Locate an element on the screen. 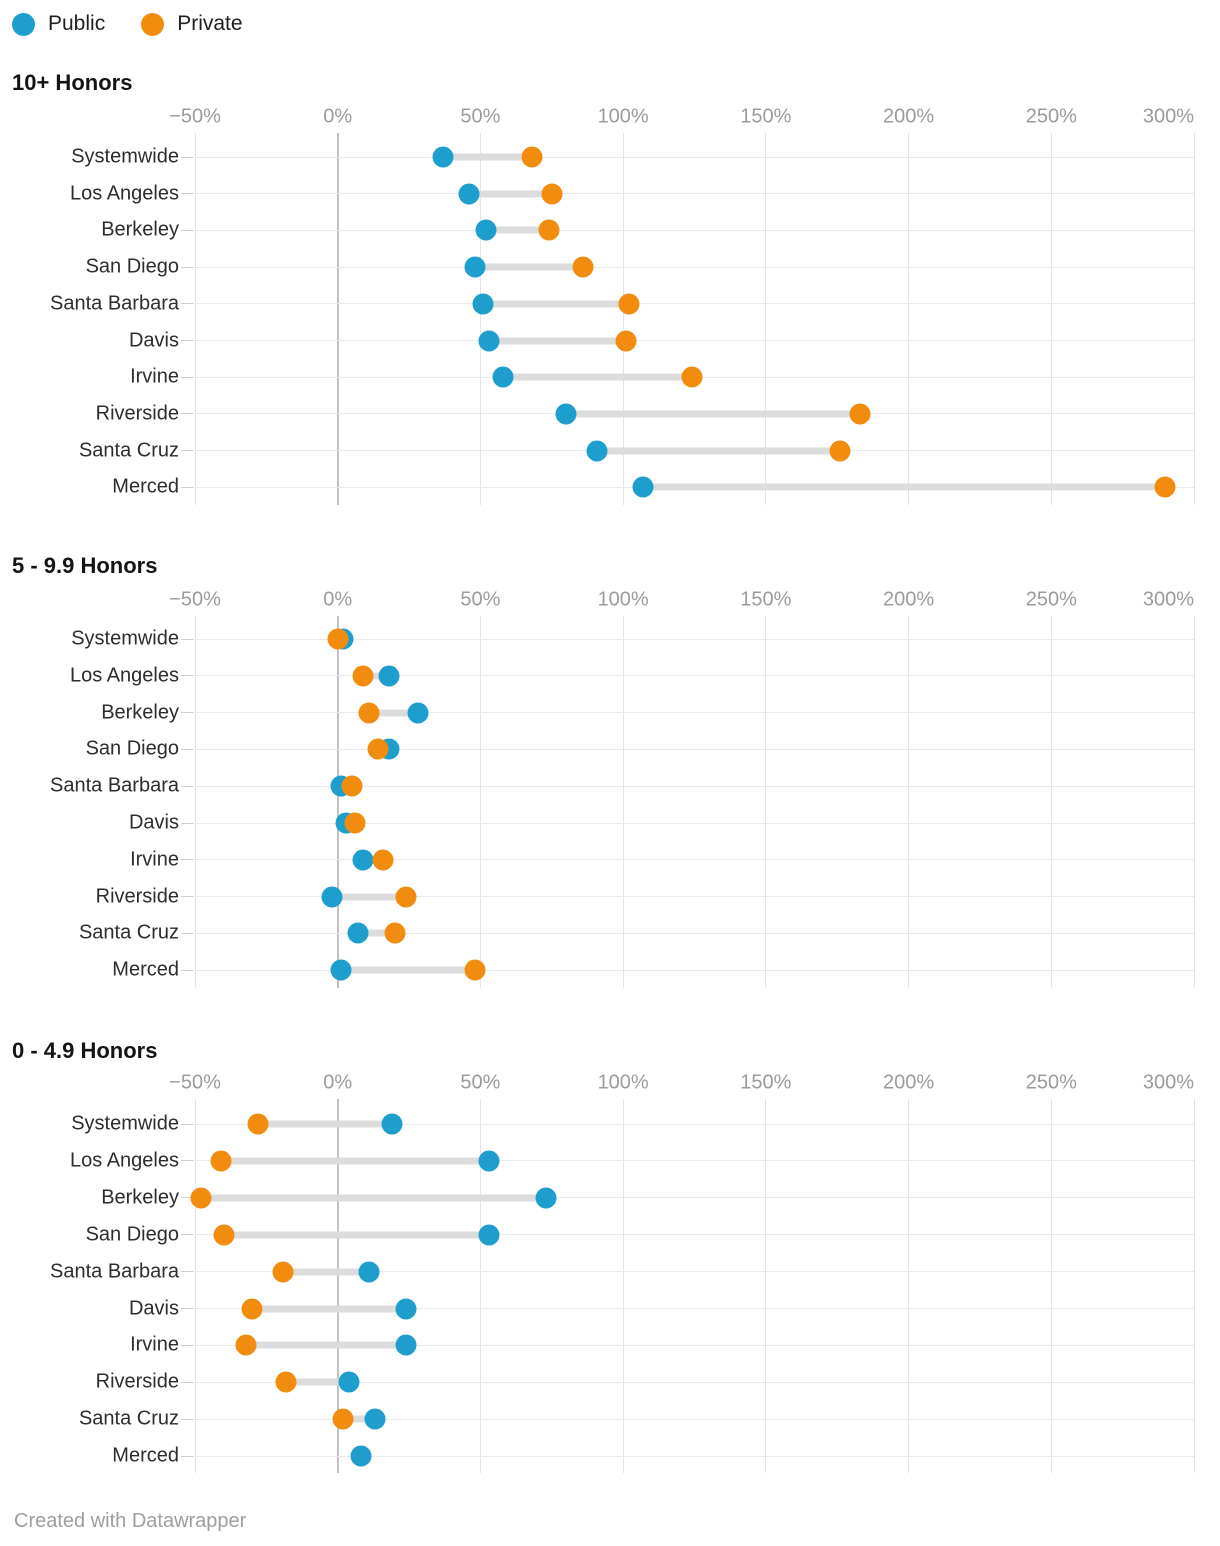  category-label: Santa Cruz is located at coordinates (128, 932).